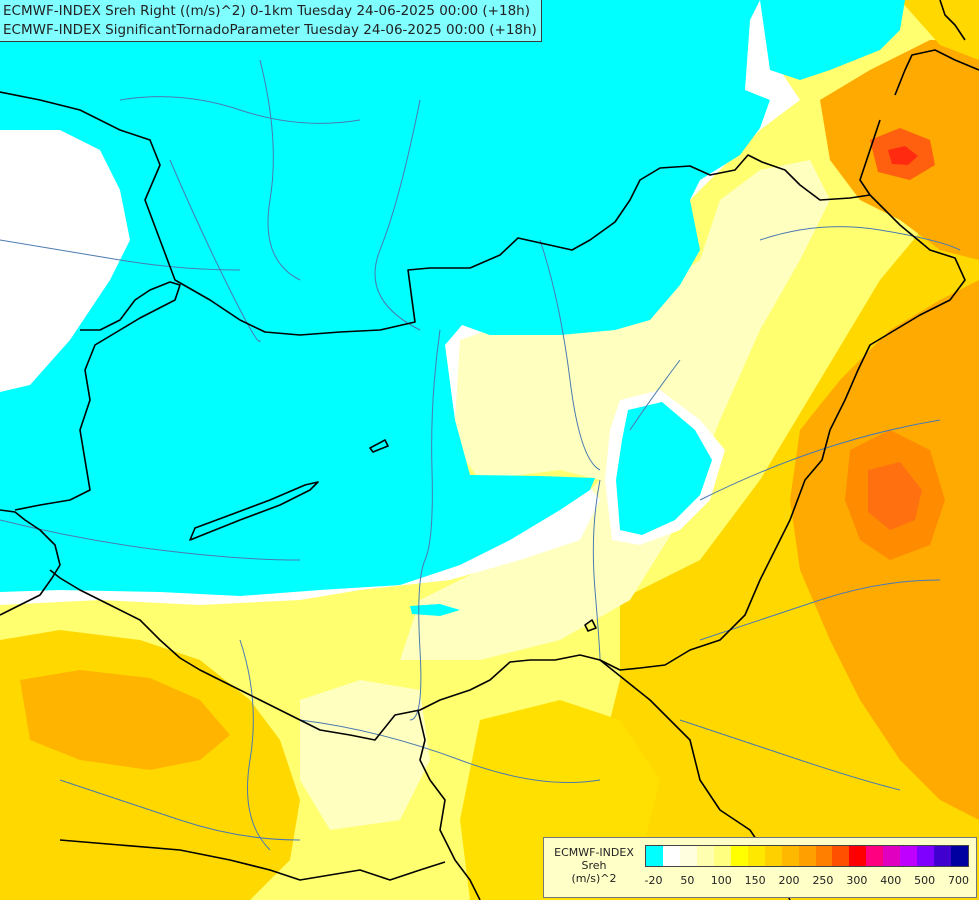  I want to click on legend-color-strip, so click(807, 856).